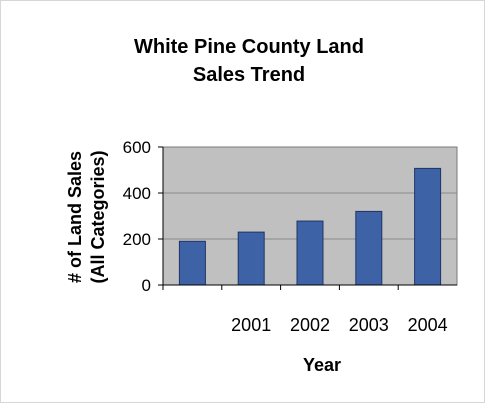 This screenshot has height=409, width=485. What do you see at coordinates (75, 217) in the screenshot?
I see `y-axis-label-line-1: # of Land Sales` at bounding box center [75, 217].